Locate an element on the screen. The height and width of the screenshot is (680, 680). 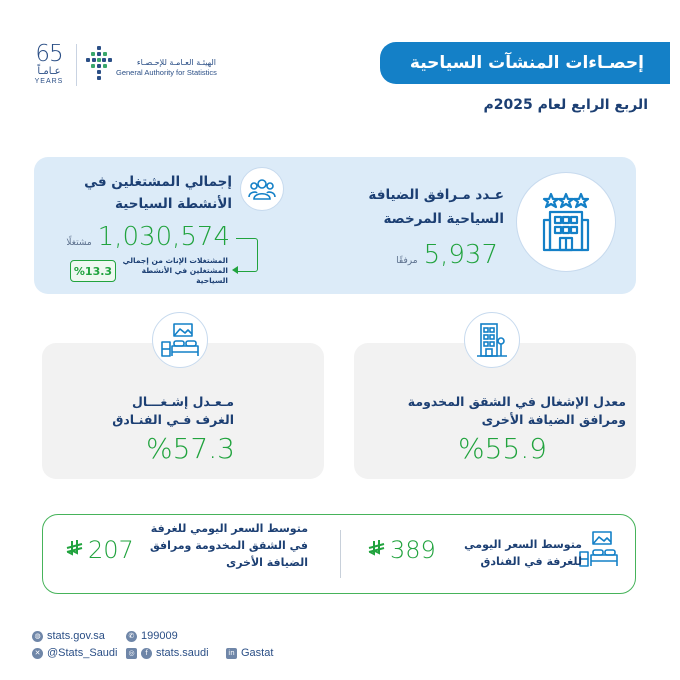
footer-linkedin-text: Gastat is located at coordinates (257, 653).